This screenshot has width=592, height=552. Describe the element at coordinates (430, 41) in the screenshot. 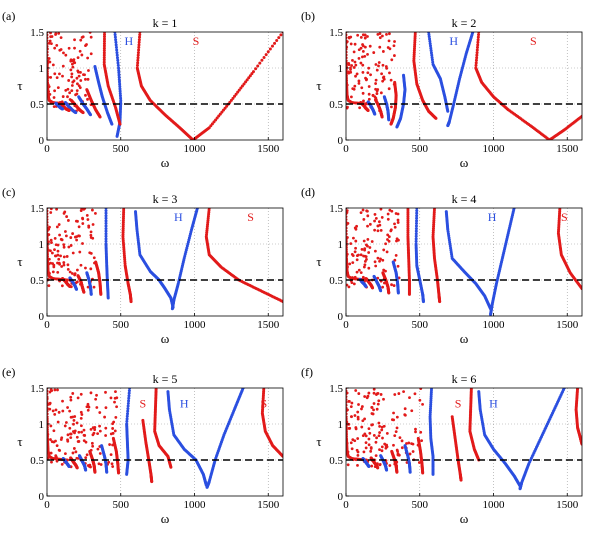

I see `branch-3-point` at that location.